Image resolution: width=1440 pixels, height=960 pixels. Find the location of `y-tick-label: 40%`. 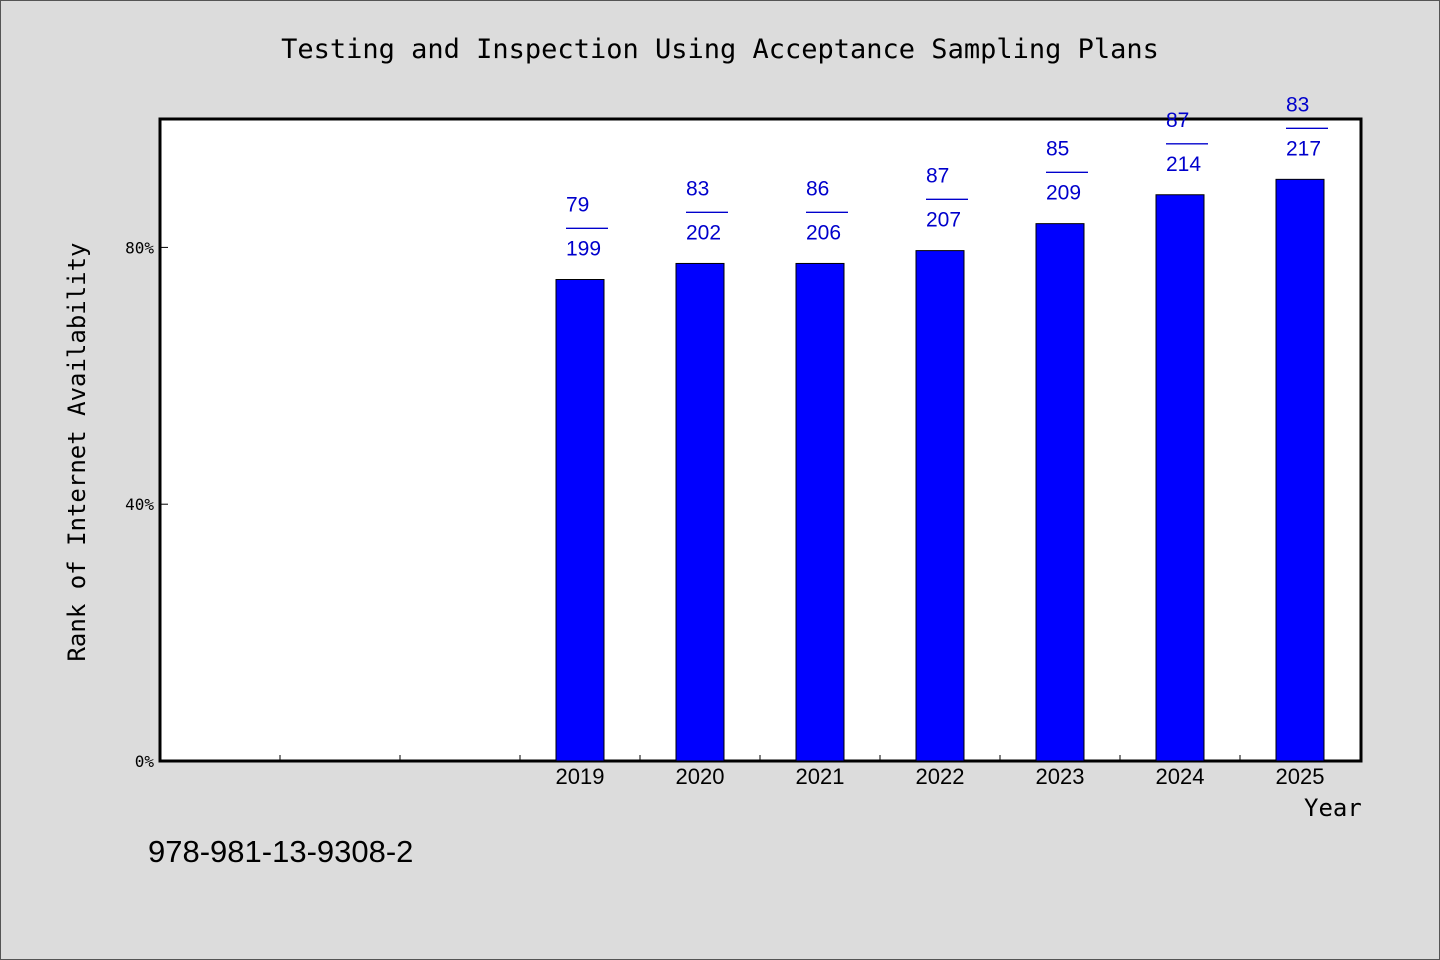

y-tick-label: 40% is located at coordinates (139, 504).